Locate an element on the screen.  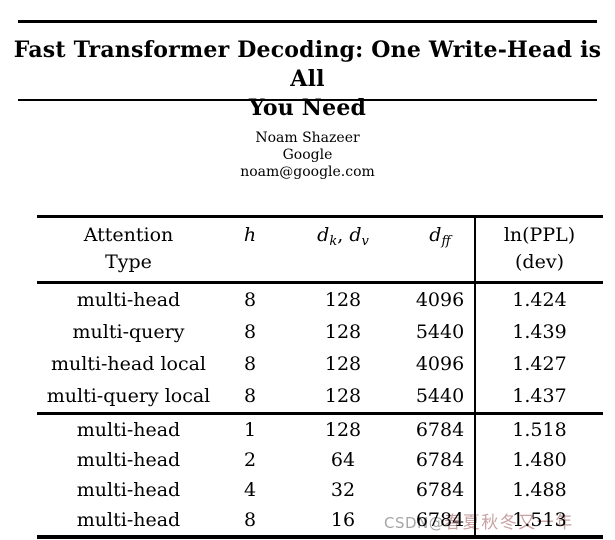
cell-ppl: 1.437 is located at coordinates (538, 397).